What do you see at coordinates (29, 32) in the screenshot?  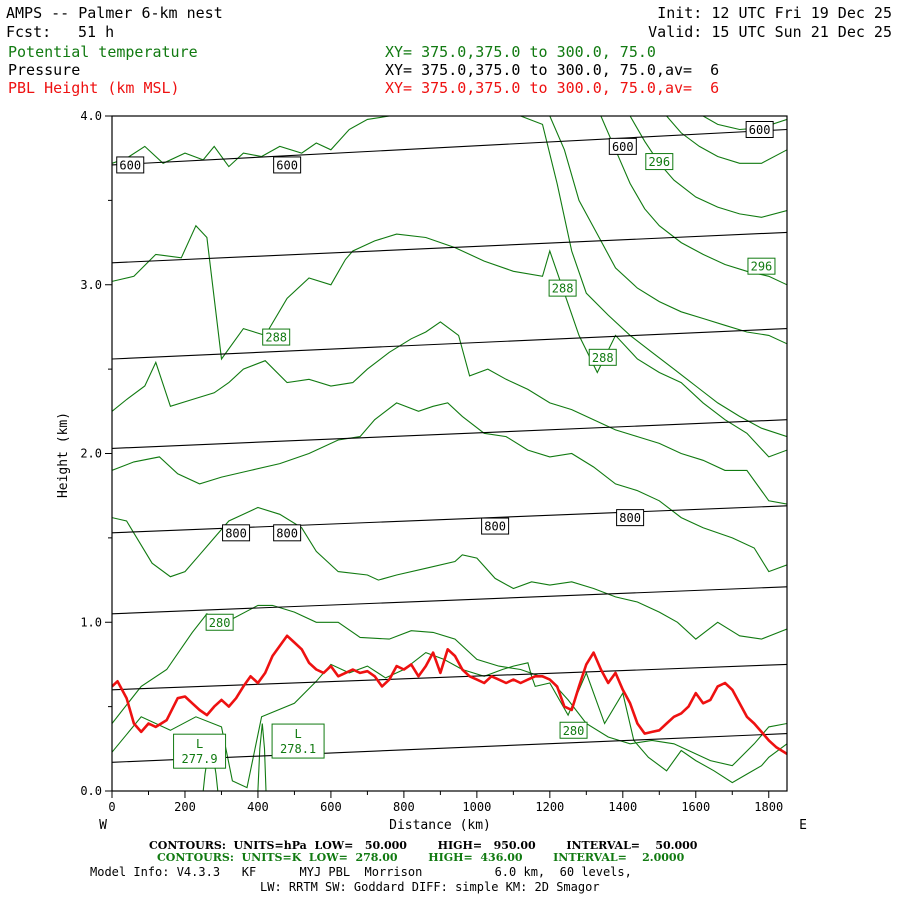 I see `forecast-label: Fcst:` at bounding box center [29, 32].